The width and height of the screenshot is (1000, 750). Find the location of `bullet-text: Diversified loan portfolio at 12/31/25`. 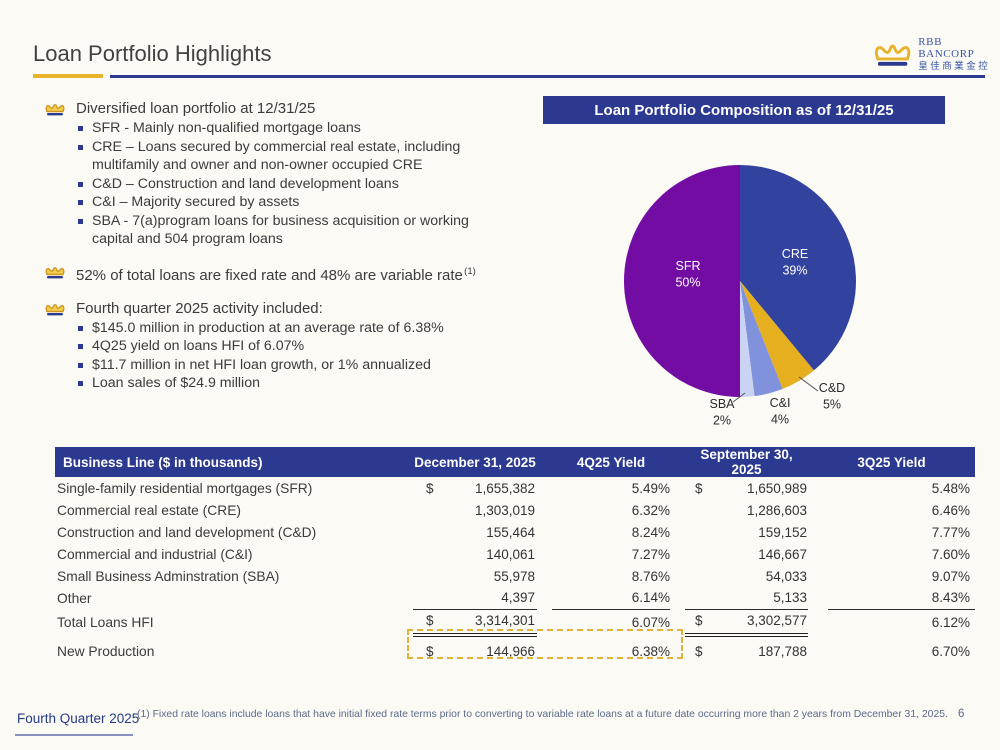

bullet-text: Diversified loan portfolio at 12/31/25 is located at coordinates (196, 108).